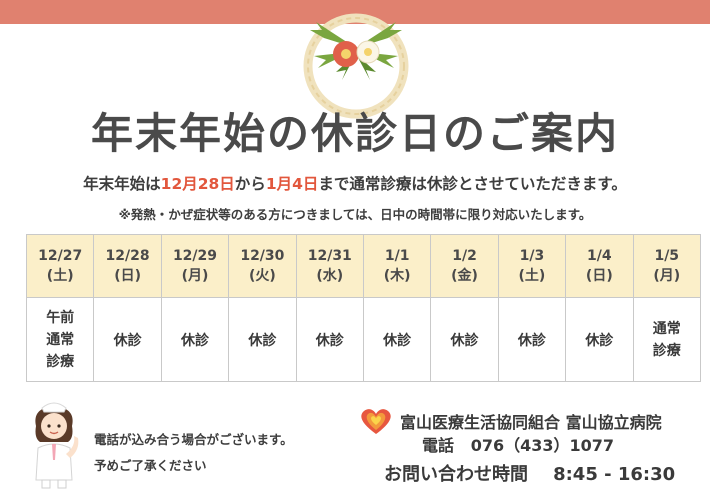 The height and width of the screenshot is (501, 710). I want to click on hours-label: お問い合わせ時間, so click(456, 474).